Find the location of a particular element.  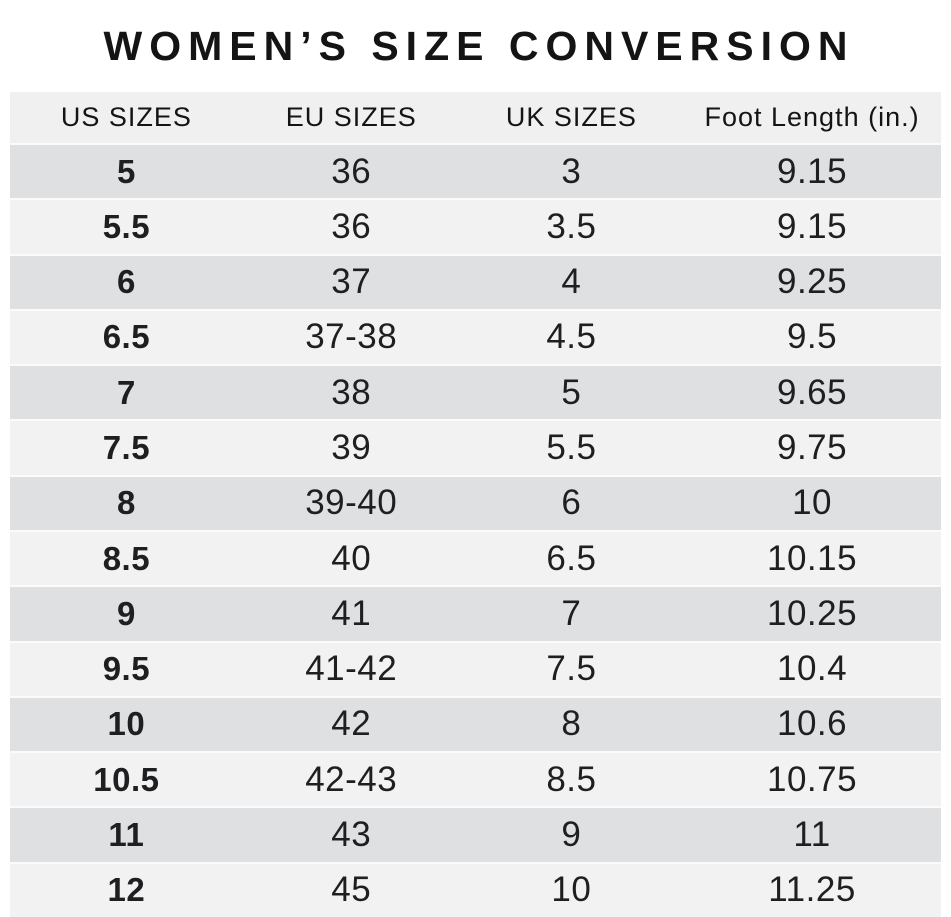

table-cell-foot-length: 10 is located at coordinates (812, 503).